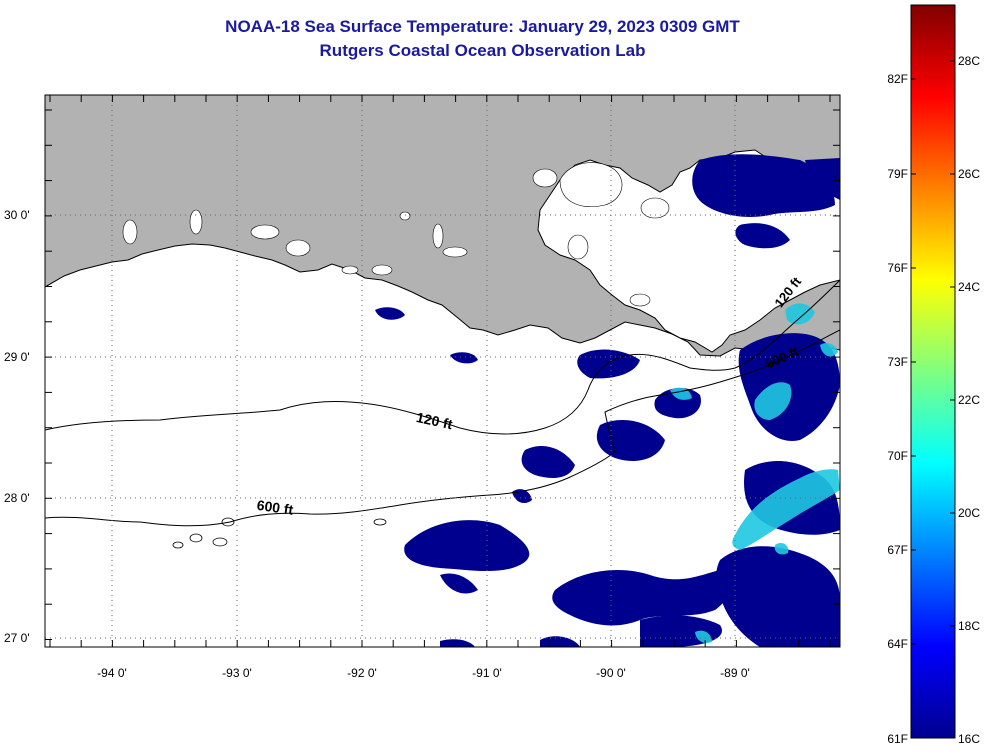 The height and width of the screenshot is (754, 992). I want to click on colorbar-label-73f: 73F, so click(897, 362).